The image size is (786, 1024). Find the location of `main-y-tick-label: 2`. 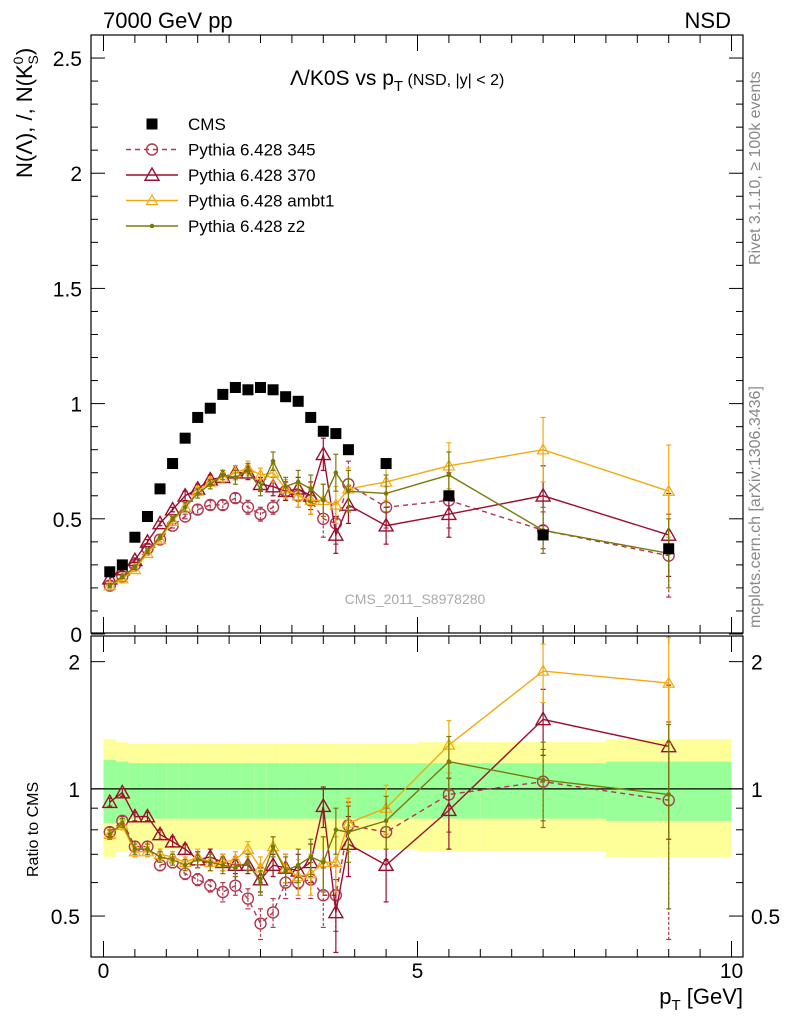

main-y-tick-label: 2 is located at coordinates (76, 174).